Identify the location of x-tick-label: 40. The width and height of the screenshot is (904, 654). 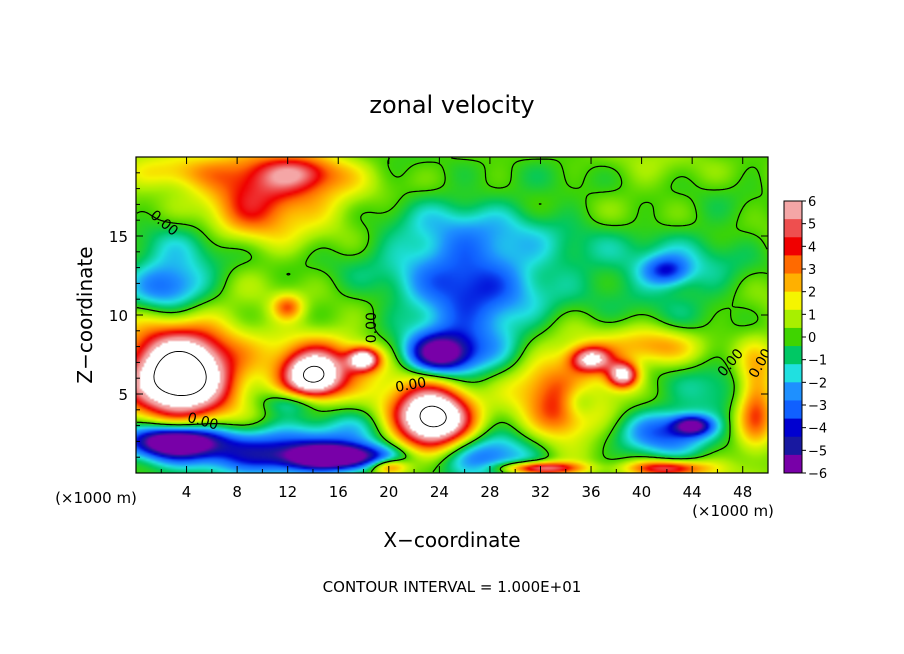
(641, 492).